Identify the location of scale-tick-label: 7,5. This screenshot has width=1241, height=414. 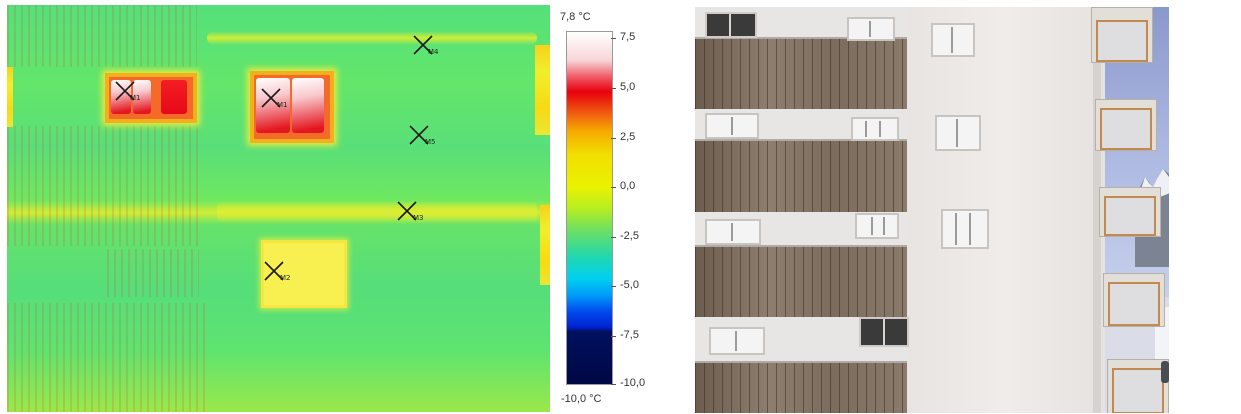
(627, 37).